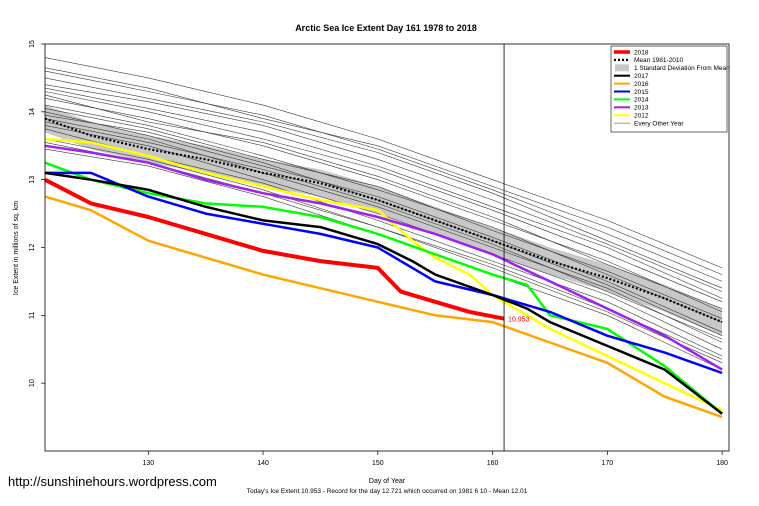 The height and width of the screenshot is (506, 759). What do you see at coordinates (16, 248) in the screenshot?
I see `y-axis-label: Ice Extent in millions of sq. km` at bounding box center [16, 248].